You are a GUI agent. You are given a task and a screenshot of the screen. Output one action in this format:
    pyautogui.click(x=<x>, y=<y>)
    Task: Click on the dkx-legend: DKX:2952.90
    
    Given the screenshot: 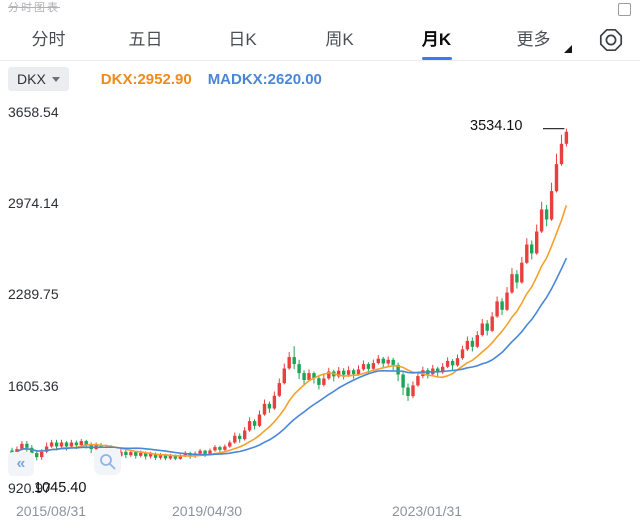 What is the action you would take?
    pyautogui.click(x=146, y=79)
    